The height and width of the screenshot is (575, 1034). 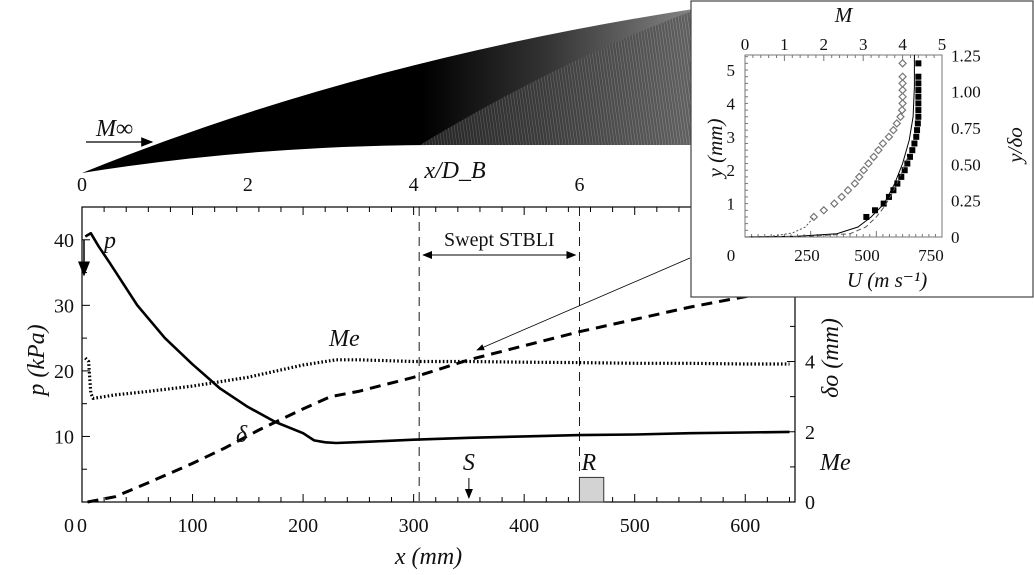 I want to click on y-tick-label: 30, so click(x=64, y=306).